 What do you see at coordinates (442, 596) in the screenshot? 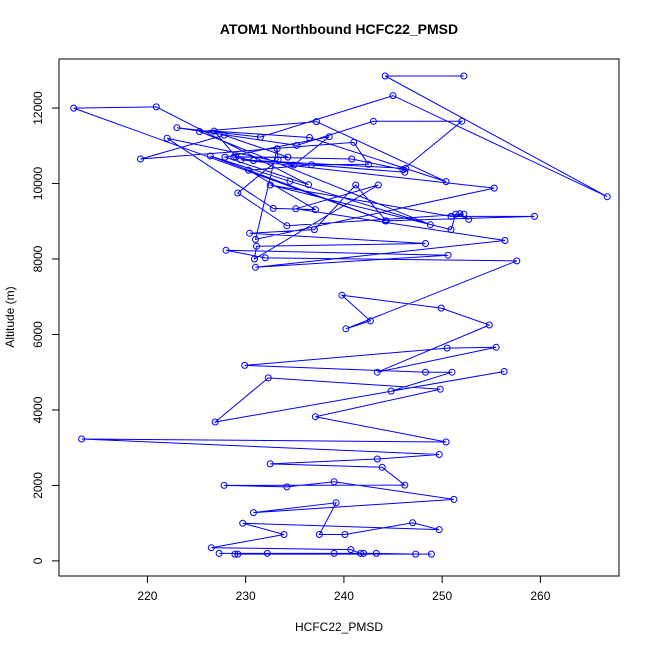
I see `x-tick-label: 250` at bounding box center [442, 596].